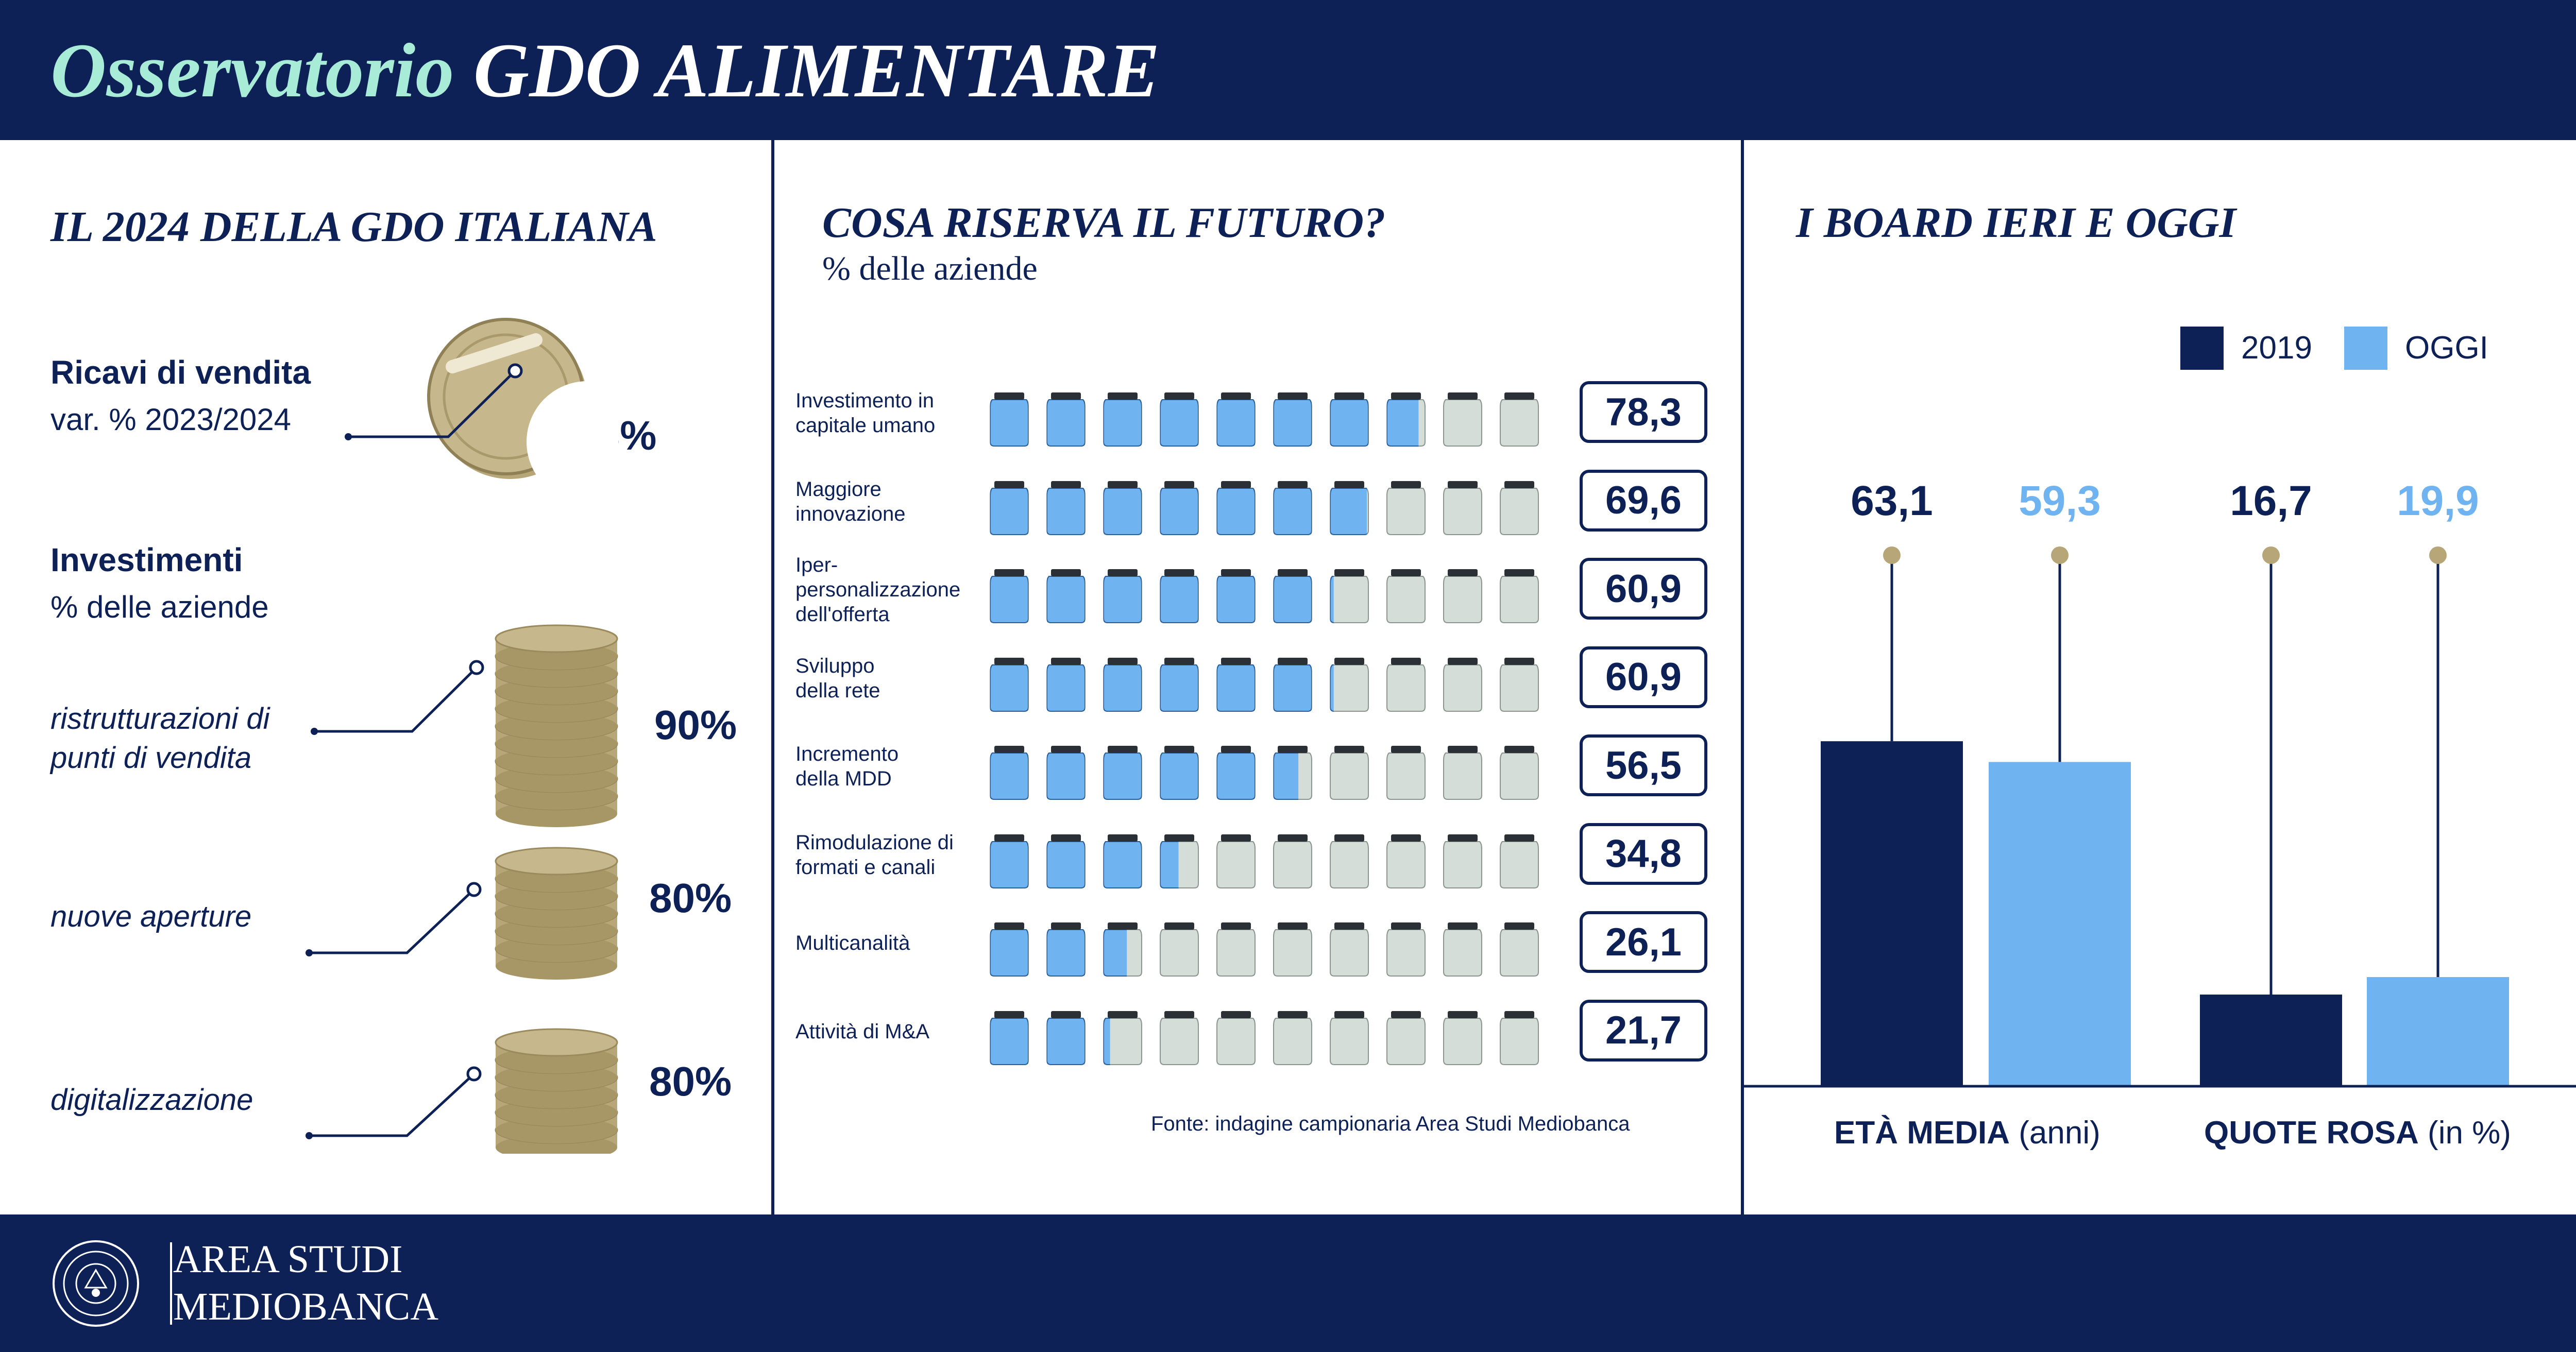 This screenshot has width=2576, height=1352. What do you see at coordinates (160, 738) in the screenshot?
I see `investment-label-ristrutturazioni: ristrutturazioni di punti di vendita` at bounding box center [160, 738].